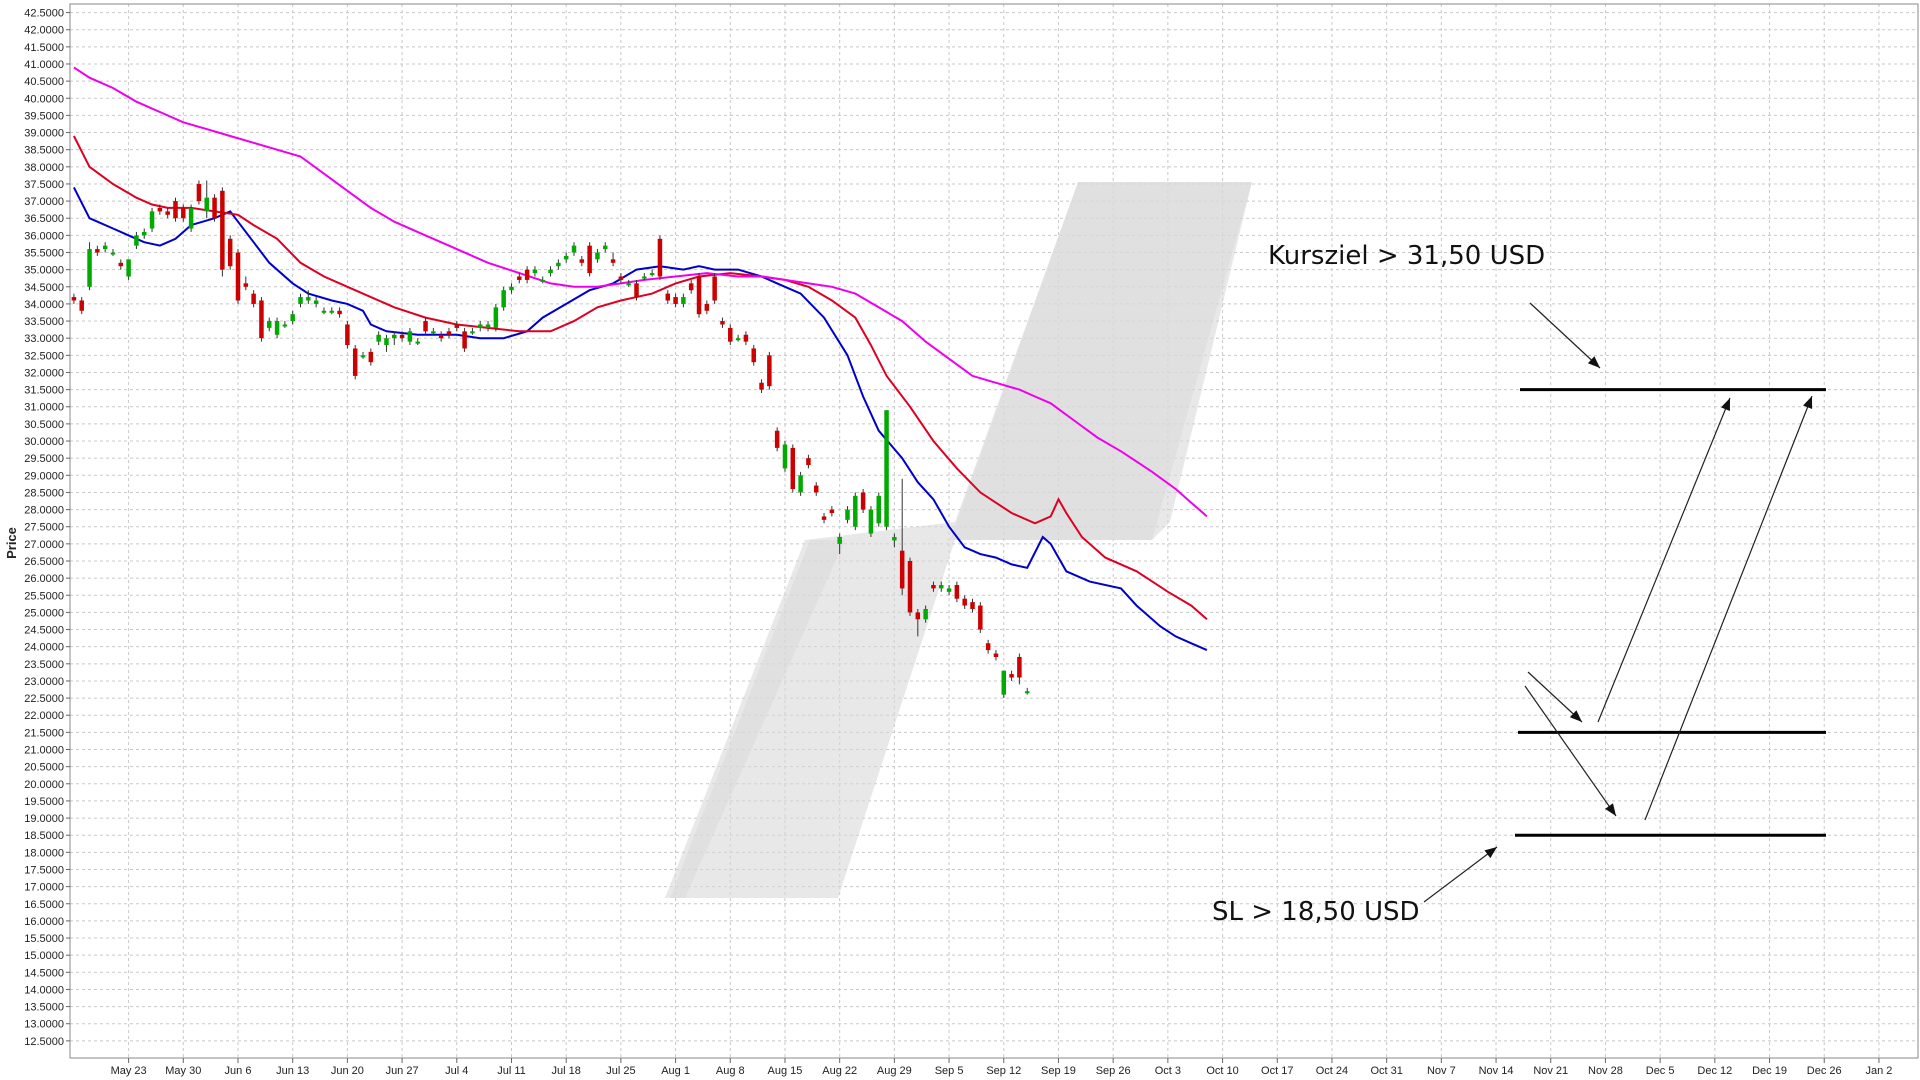 The image size is (1920, 1080). Describe the element at coordinates (44, 905) in the screenshot. I see `y-tick-label: 16.5000` at that location.